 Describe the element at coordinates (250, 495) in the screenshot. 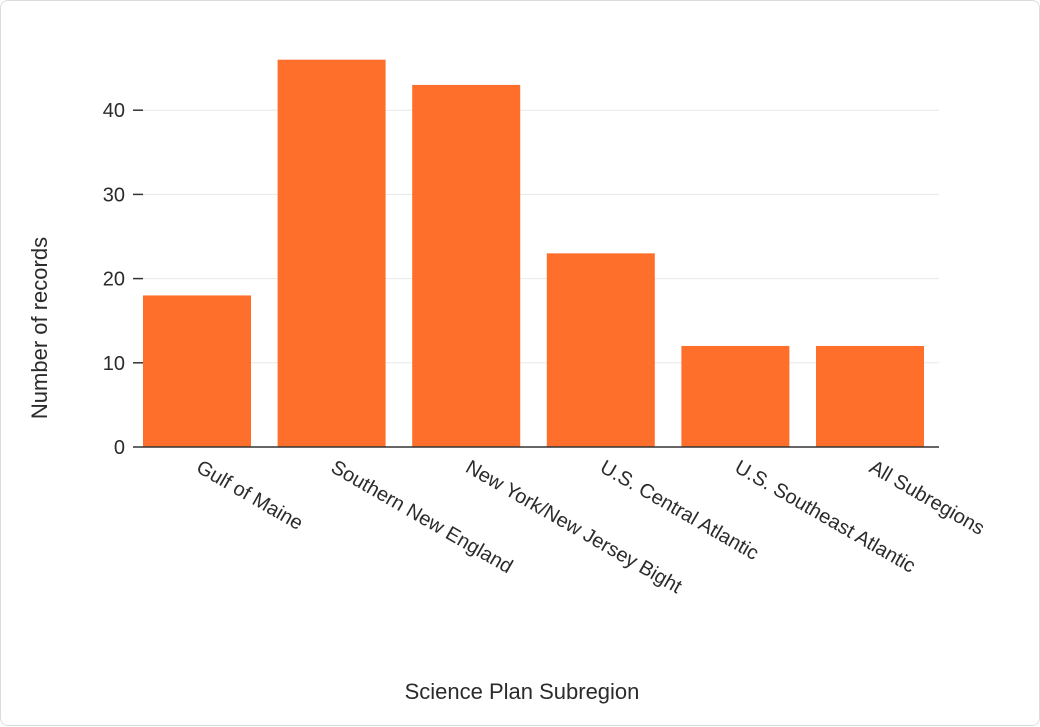

I see `x-tick-label: Gulf of Maine` at that location.